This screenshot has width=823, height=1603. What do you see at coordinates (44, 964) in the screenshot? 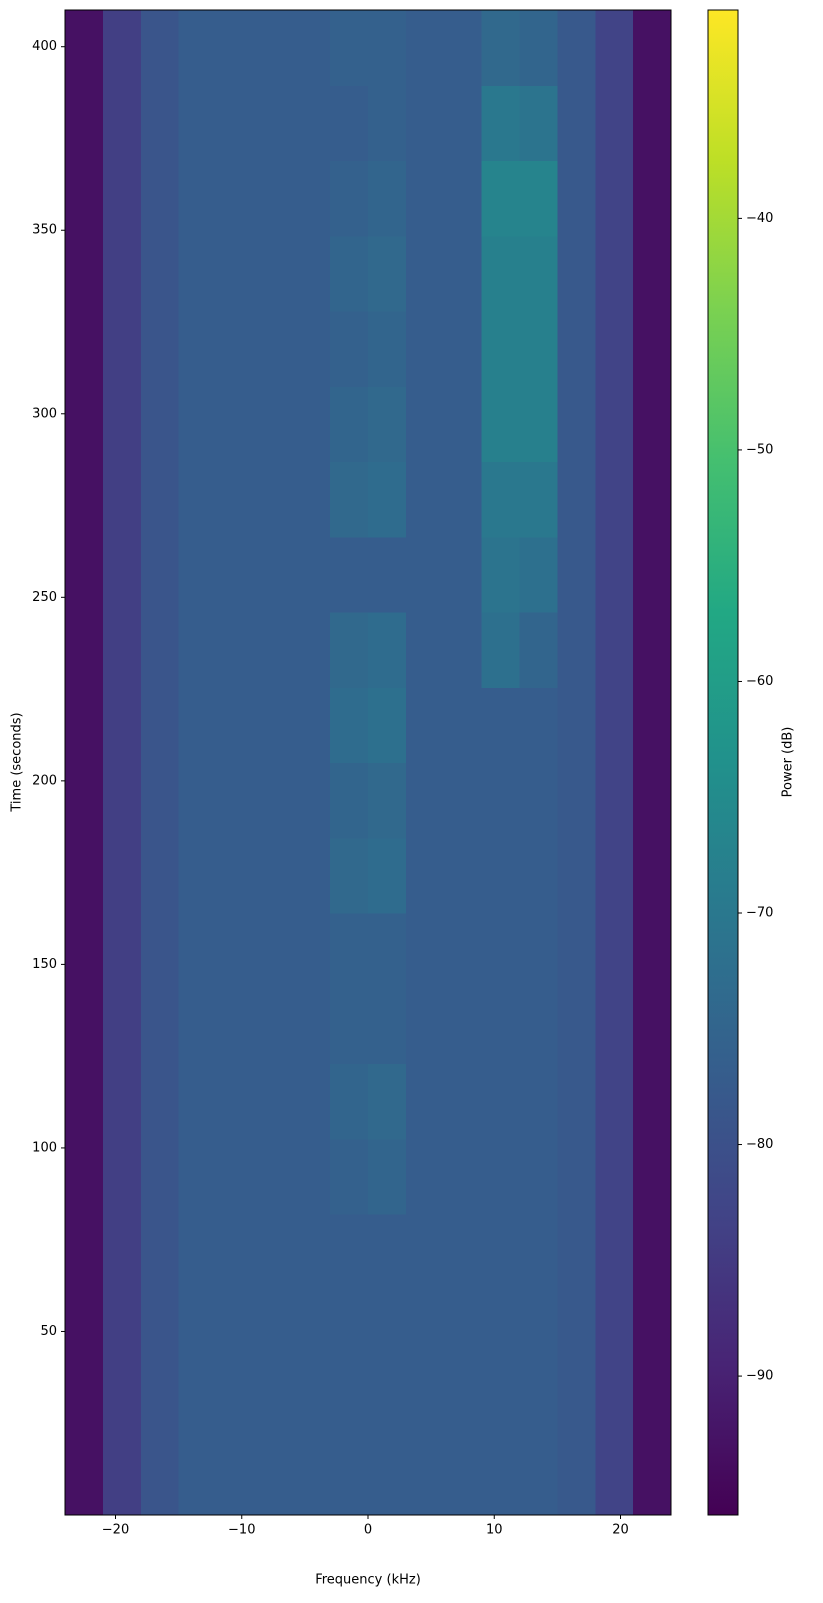
I see `y-tick-label: 150` at bounding box center [44, 964].